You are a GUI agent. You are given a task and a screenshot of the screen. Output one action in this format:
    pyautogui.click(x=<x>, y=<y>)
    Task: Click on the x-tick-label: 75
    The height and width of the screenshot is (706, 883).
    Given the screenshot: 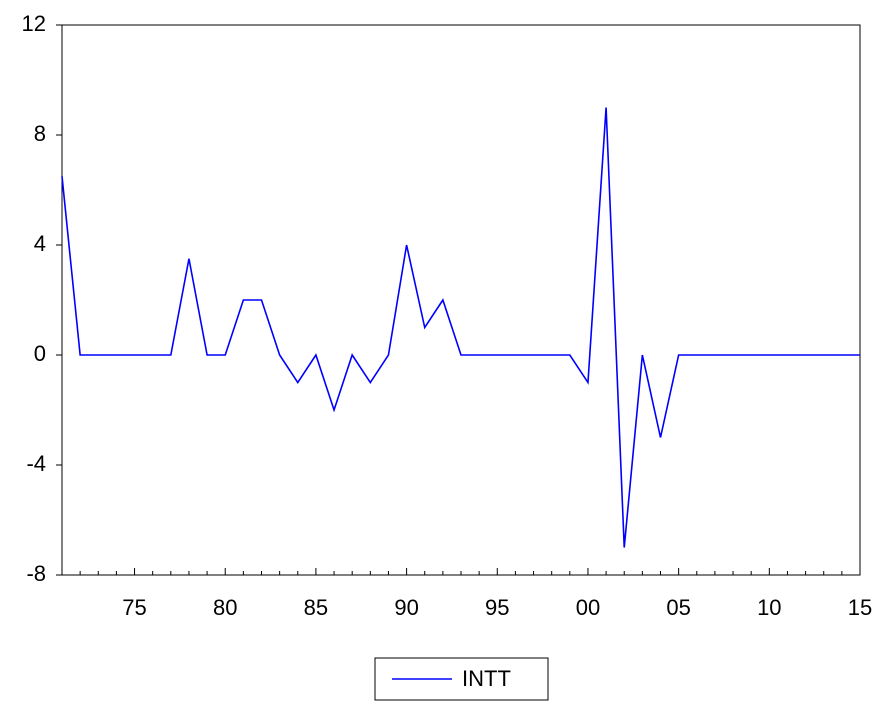 What is the action you would take?
    pyautogui.click(x=134, y=607)
    